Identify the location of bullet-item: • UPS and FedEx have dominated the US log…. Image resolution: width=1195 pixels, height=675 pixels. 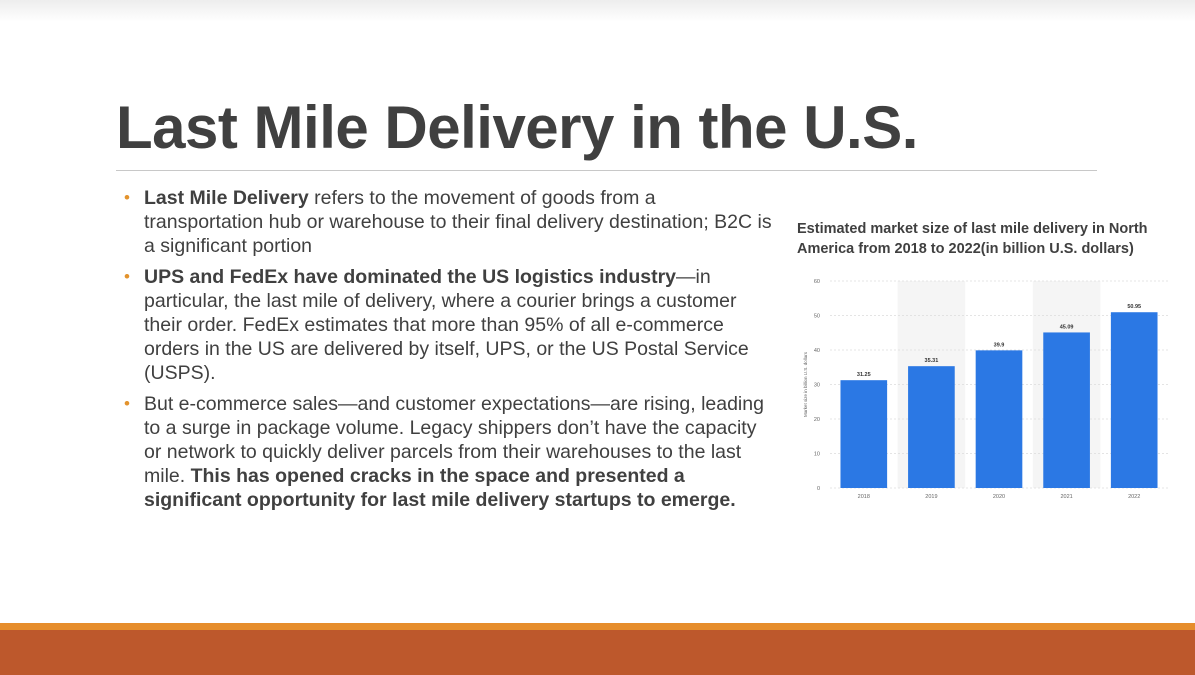
(447, 325).